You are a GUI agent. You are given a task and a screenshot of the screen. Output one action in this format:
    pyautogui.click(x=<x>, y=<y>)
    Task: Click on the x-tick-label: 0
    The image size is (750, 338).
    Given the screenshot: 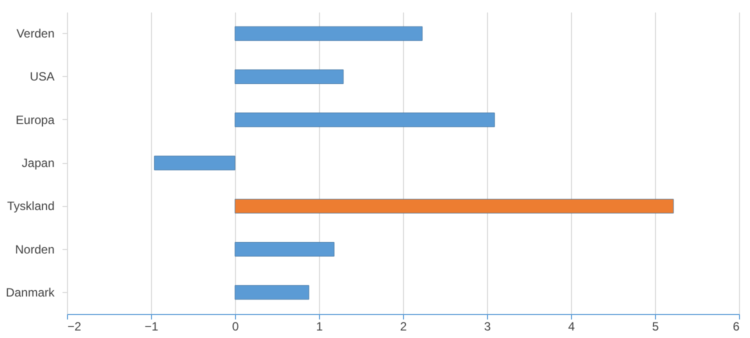 What is the action you would take?
    pyautogui.click(x=236, y=327)
    